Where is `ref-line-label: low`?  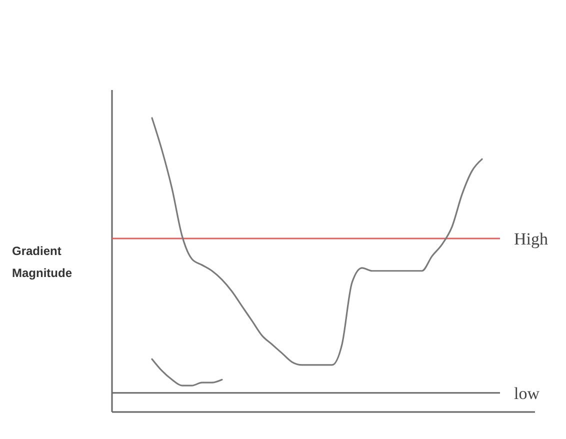
ref-line-label: low is located at coordinates (527, 393).